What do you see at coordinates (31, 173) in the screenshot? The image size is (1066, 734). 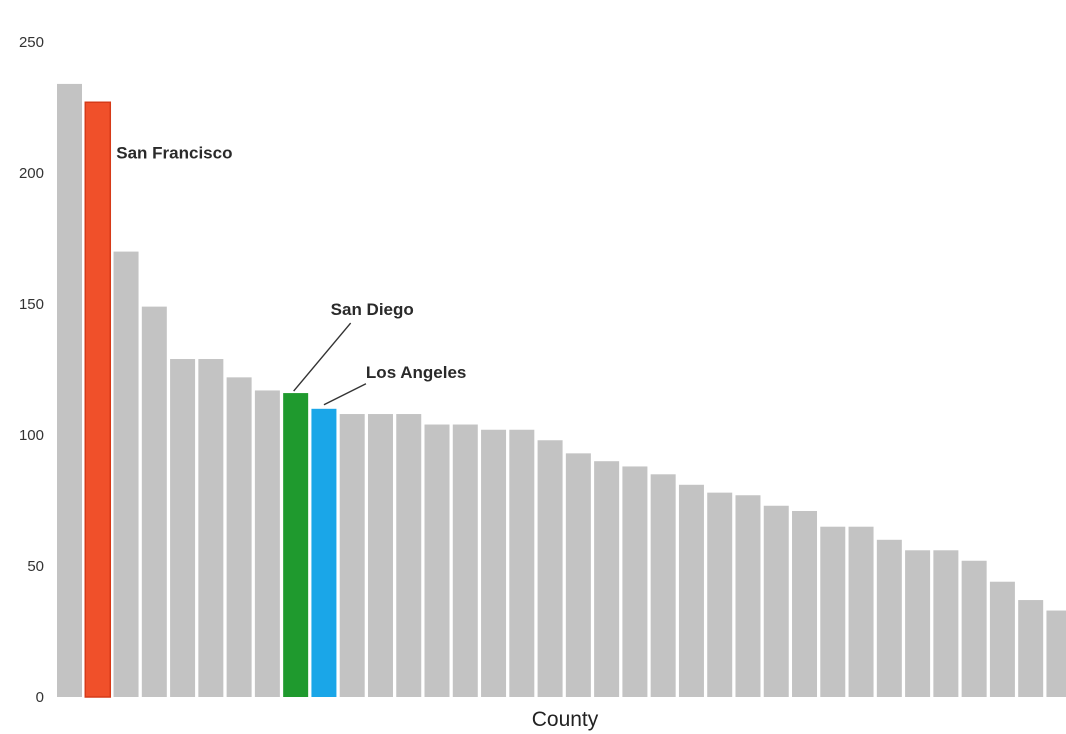 I see `y-tick-label: 200` at bounding box center [31, 173].